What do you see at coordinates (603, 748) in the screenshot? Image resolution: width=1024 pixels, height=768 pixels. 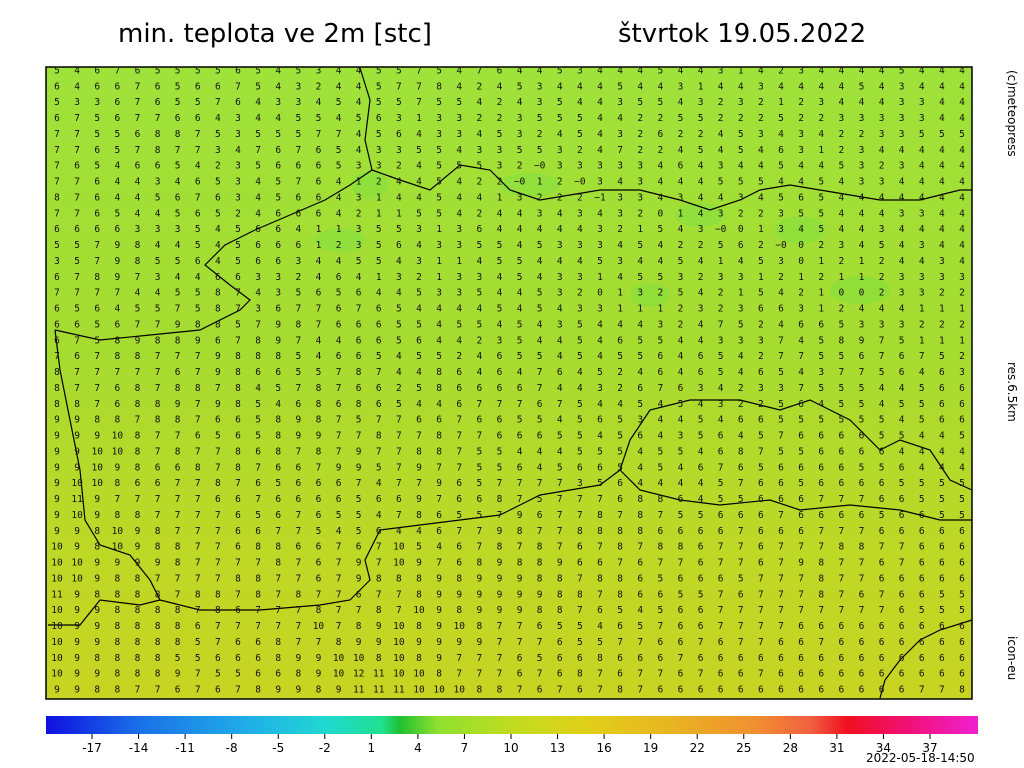 I see `tick-label: 16` at bounding box center [603, 748].